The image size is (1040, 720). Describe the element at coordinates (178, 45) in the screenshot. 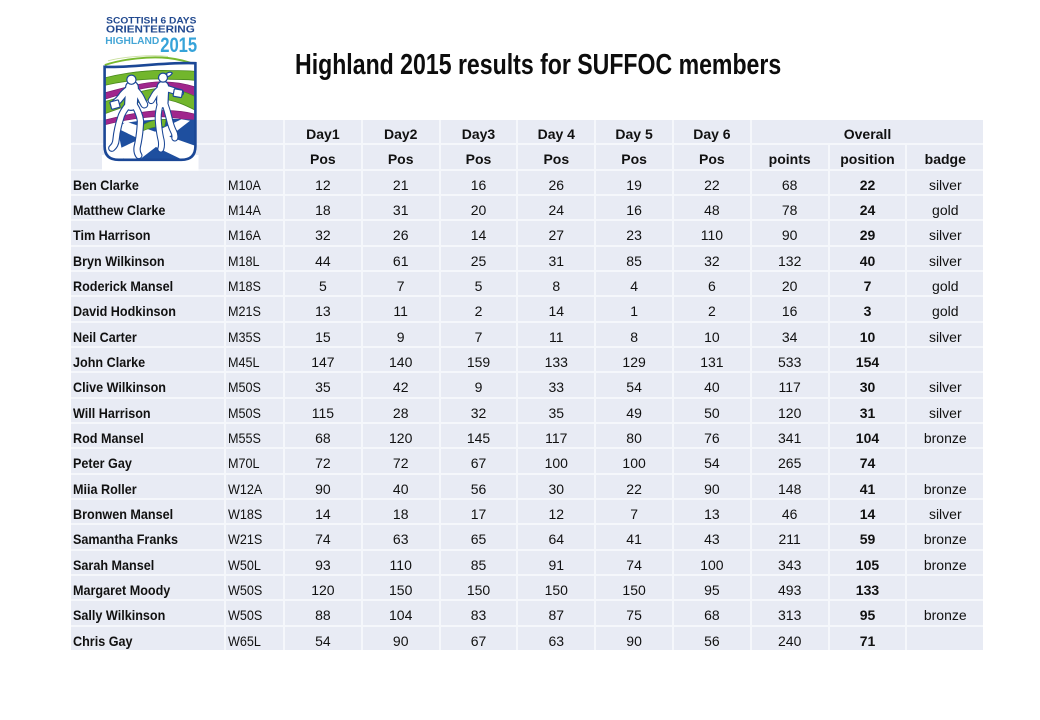

I see `svg-text: 2015` at that location.